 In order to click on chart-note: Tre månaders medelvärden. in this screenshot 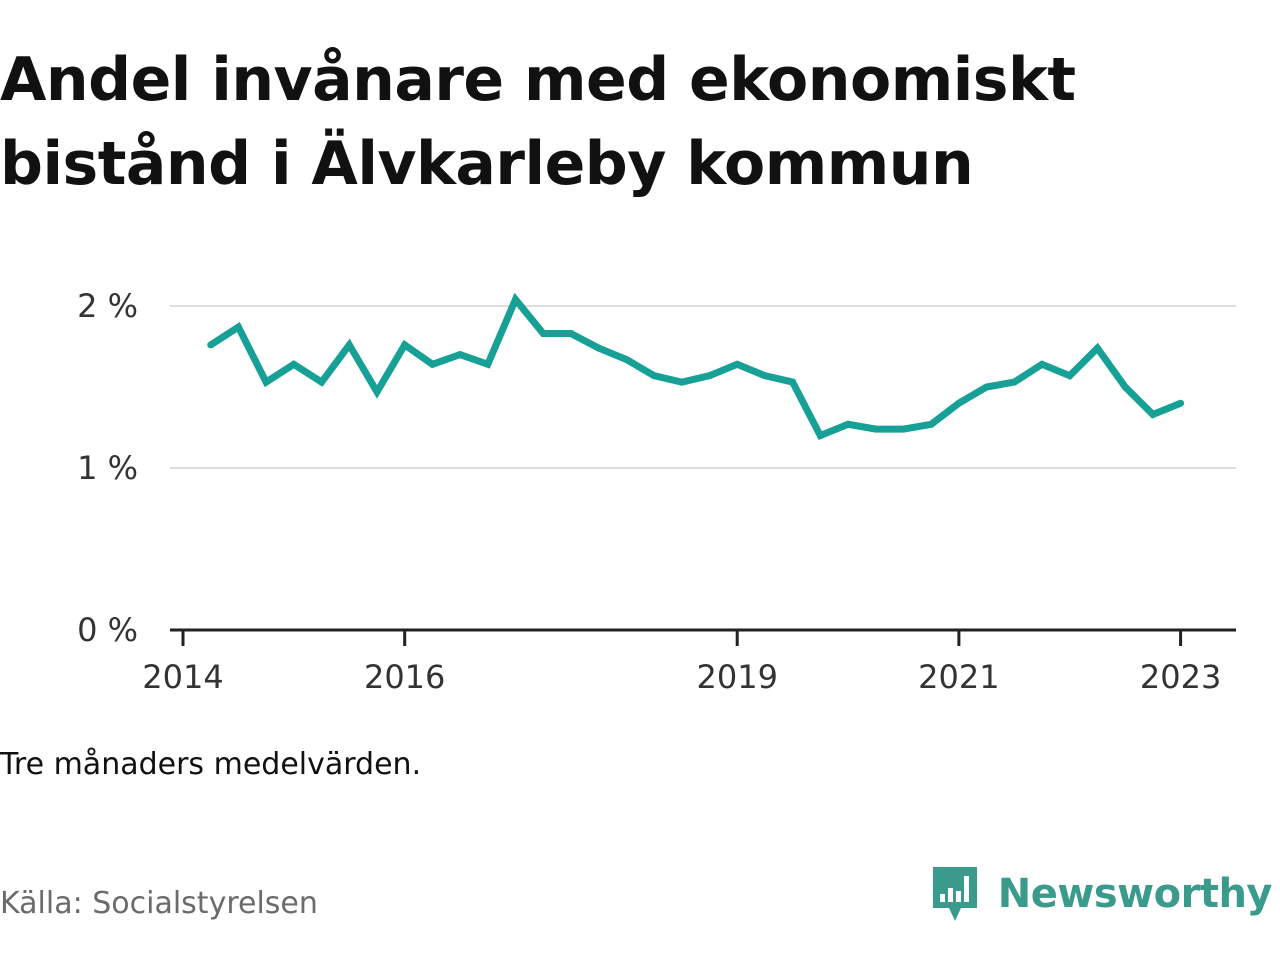, I will do `click(211, 764)`.